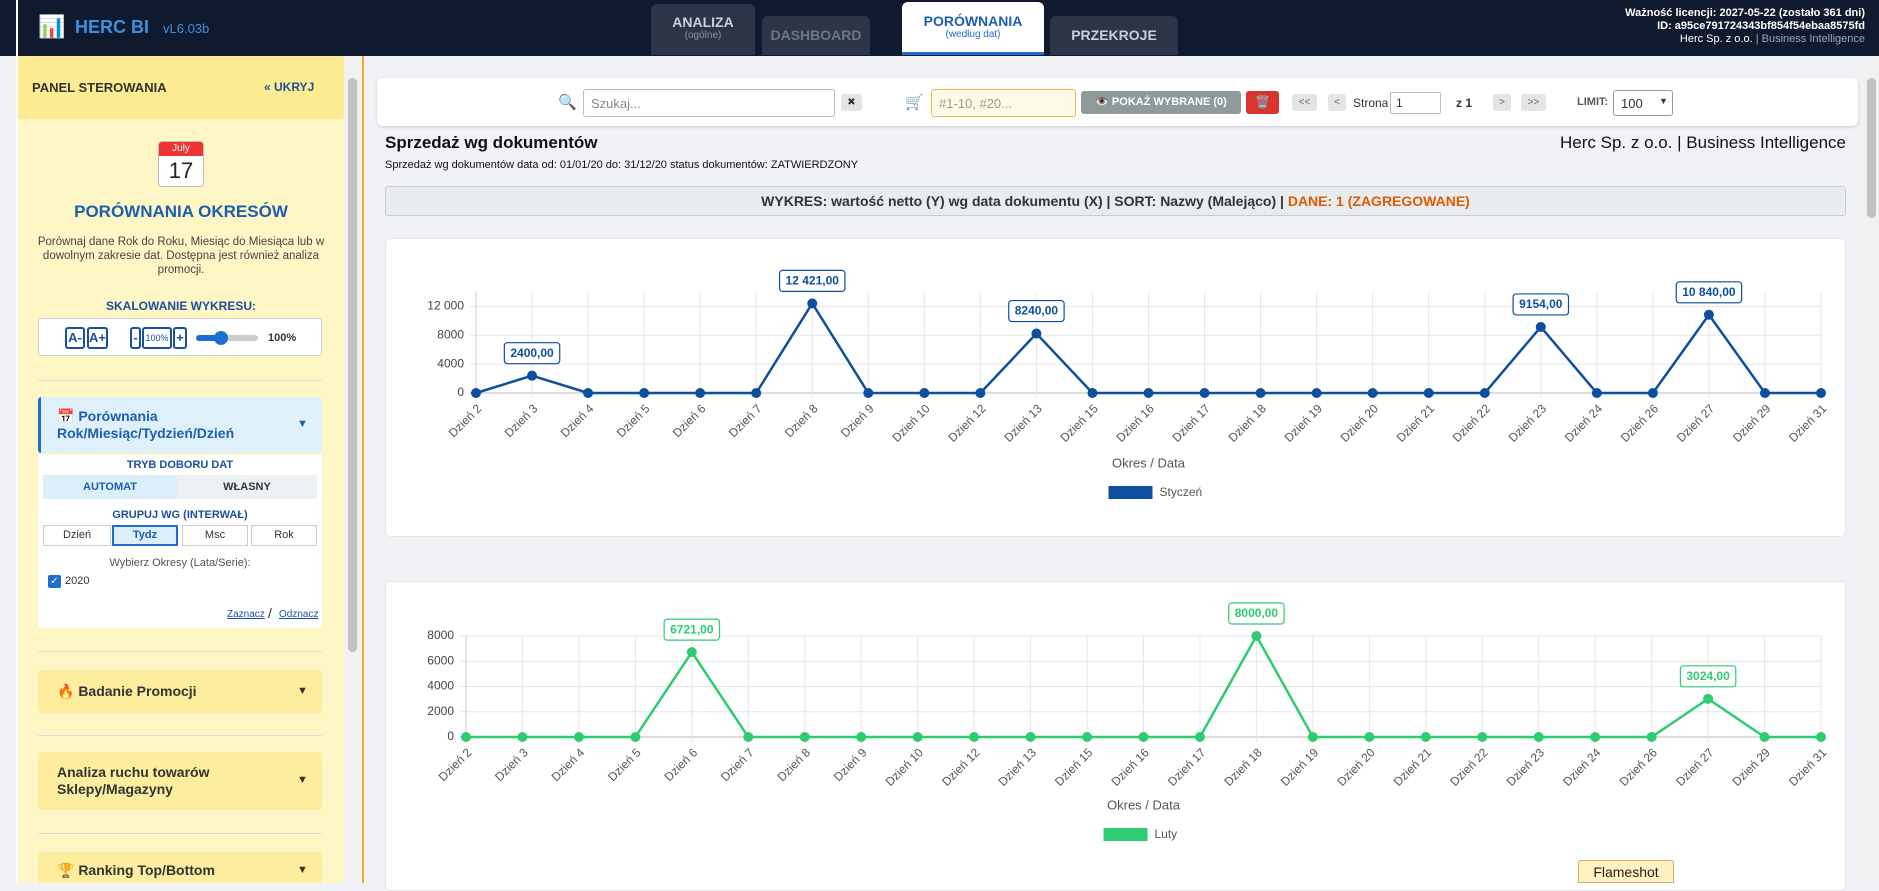 The width and height of the screenshot is (1879, 891). What do you see at coordinates (77, 535) in the screenshot?
I see `group-button: Dzień` at bounding box center [77, 535].